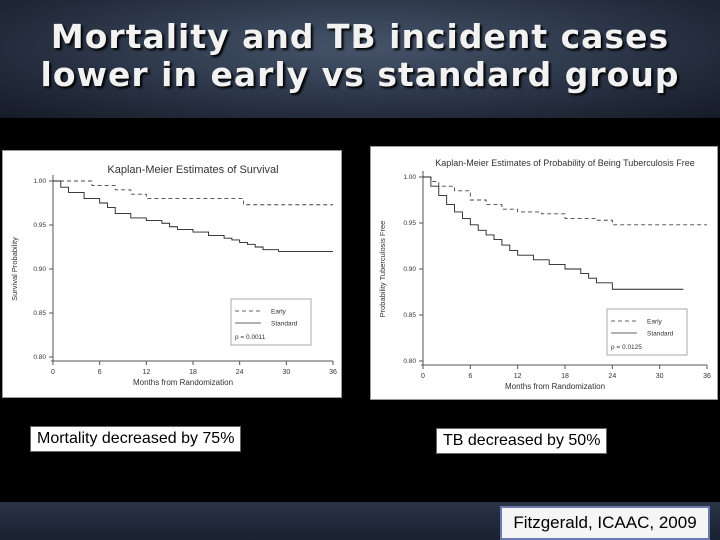 This screenshot has height=540, width=720. Describe the element at coordinates (382, 269) in the screenshot. I see `y-axis-label: Probability Tuberculosis Free` at that location.